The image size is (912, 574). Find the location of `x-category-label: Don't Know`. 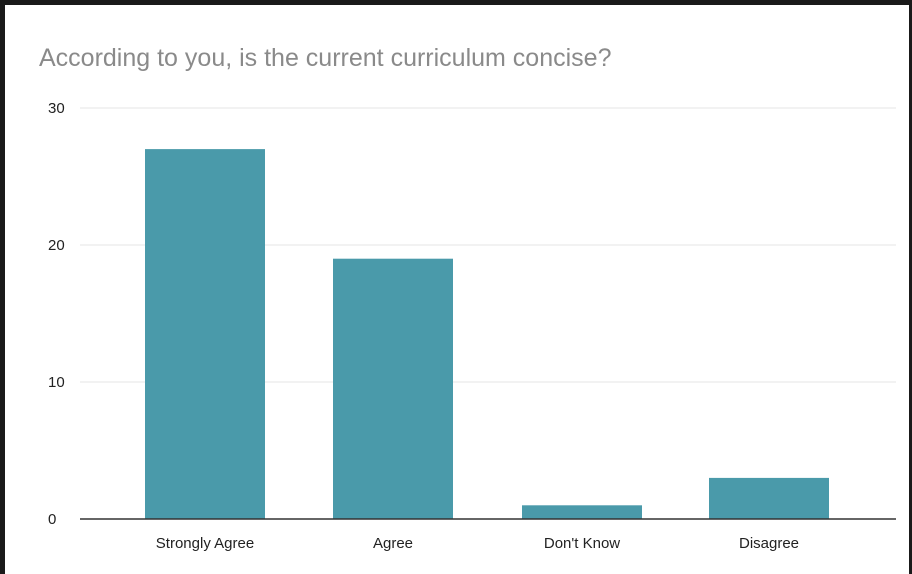

x-category-label: Don't Know is located at coordinates (582, 543).